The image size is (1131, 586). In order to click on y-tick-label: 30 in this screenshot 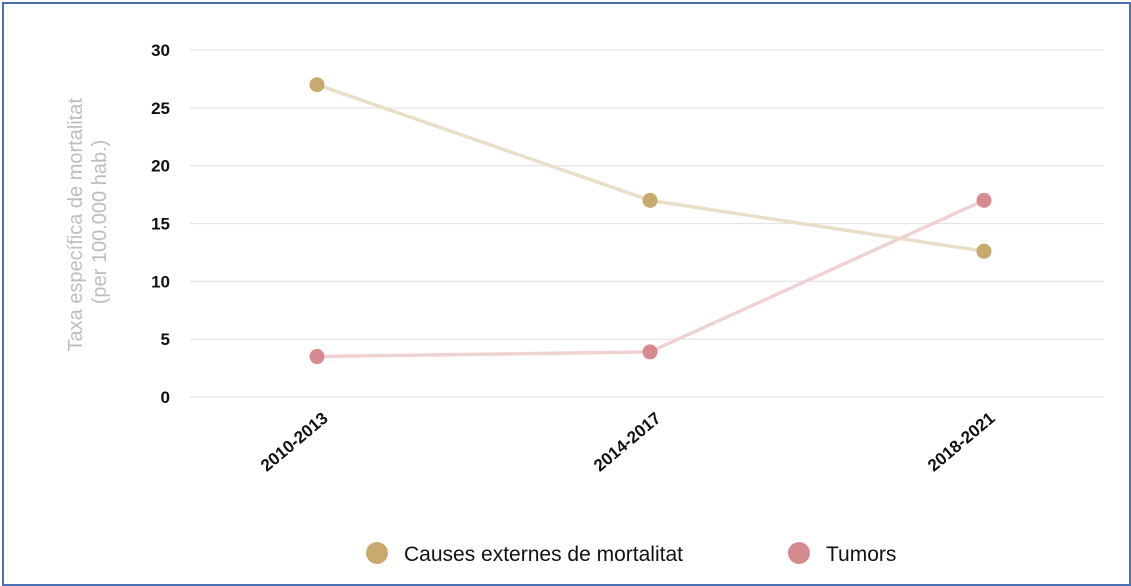, I will do `click(160, 50)`.